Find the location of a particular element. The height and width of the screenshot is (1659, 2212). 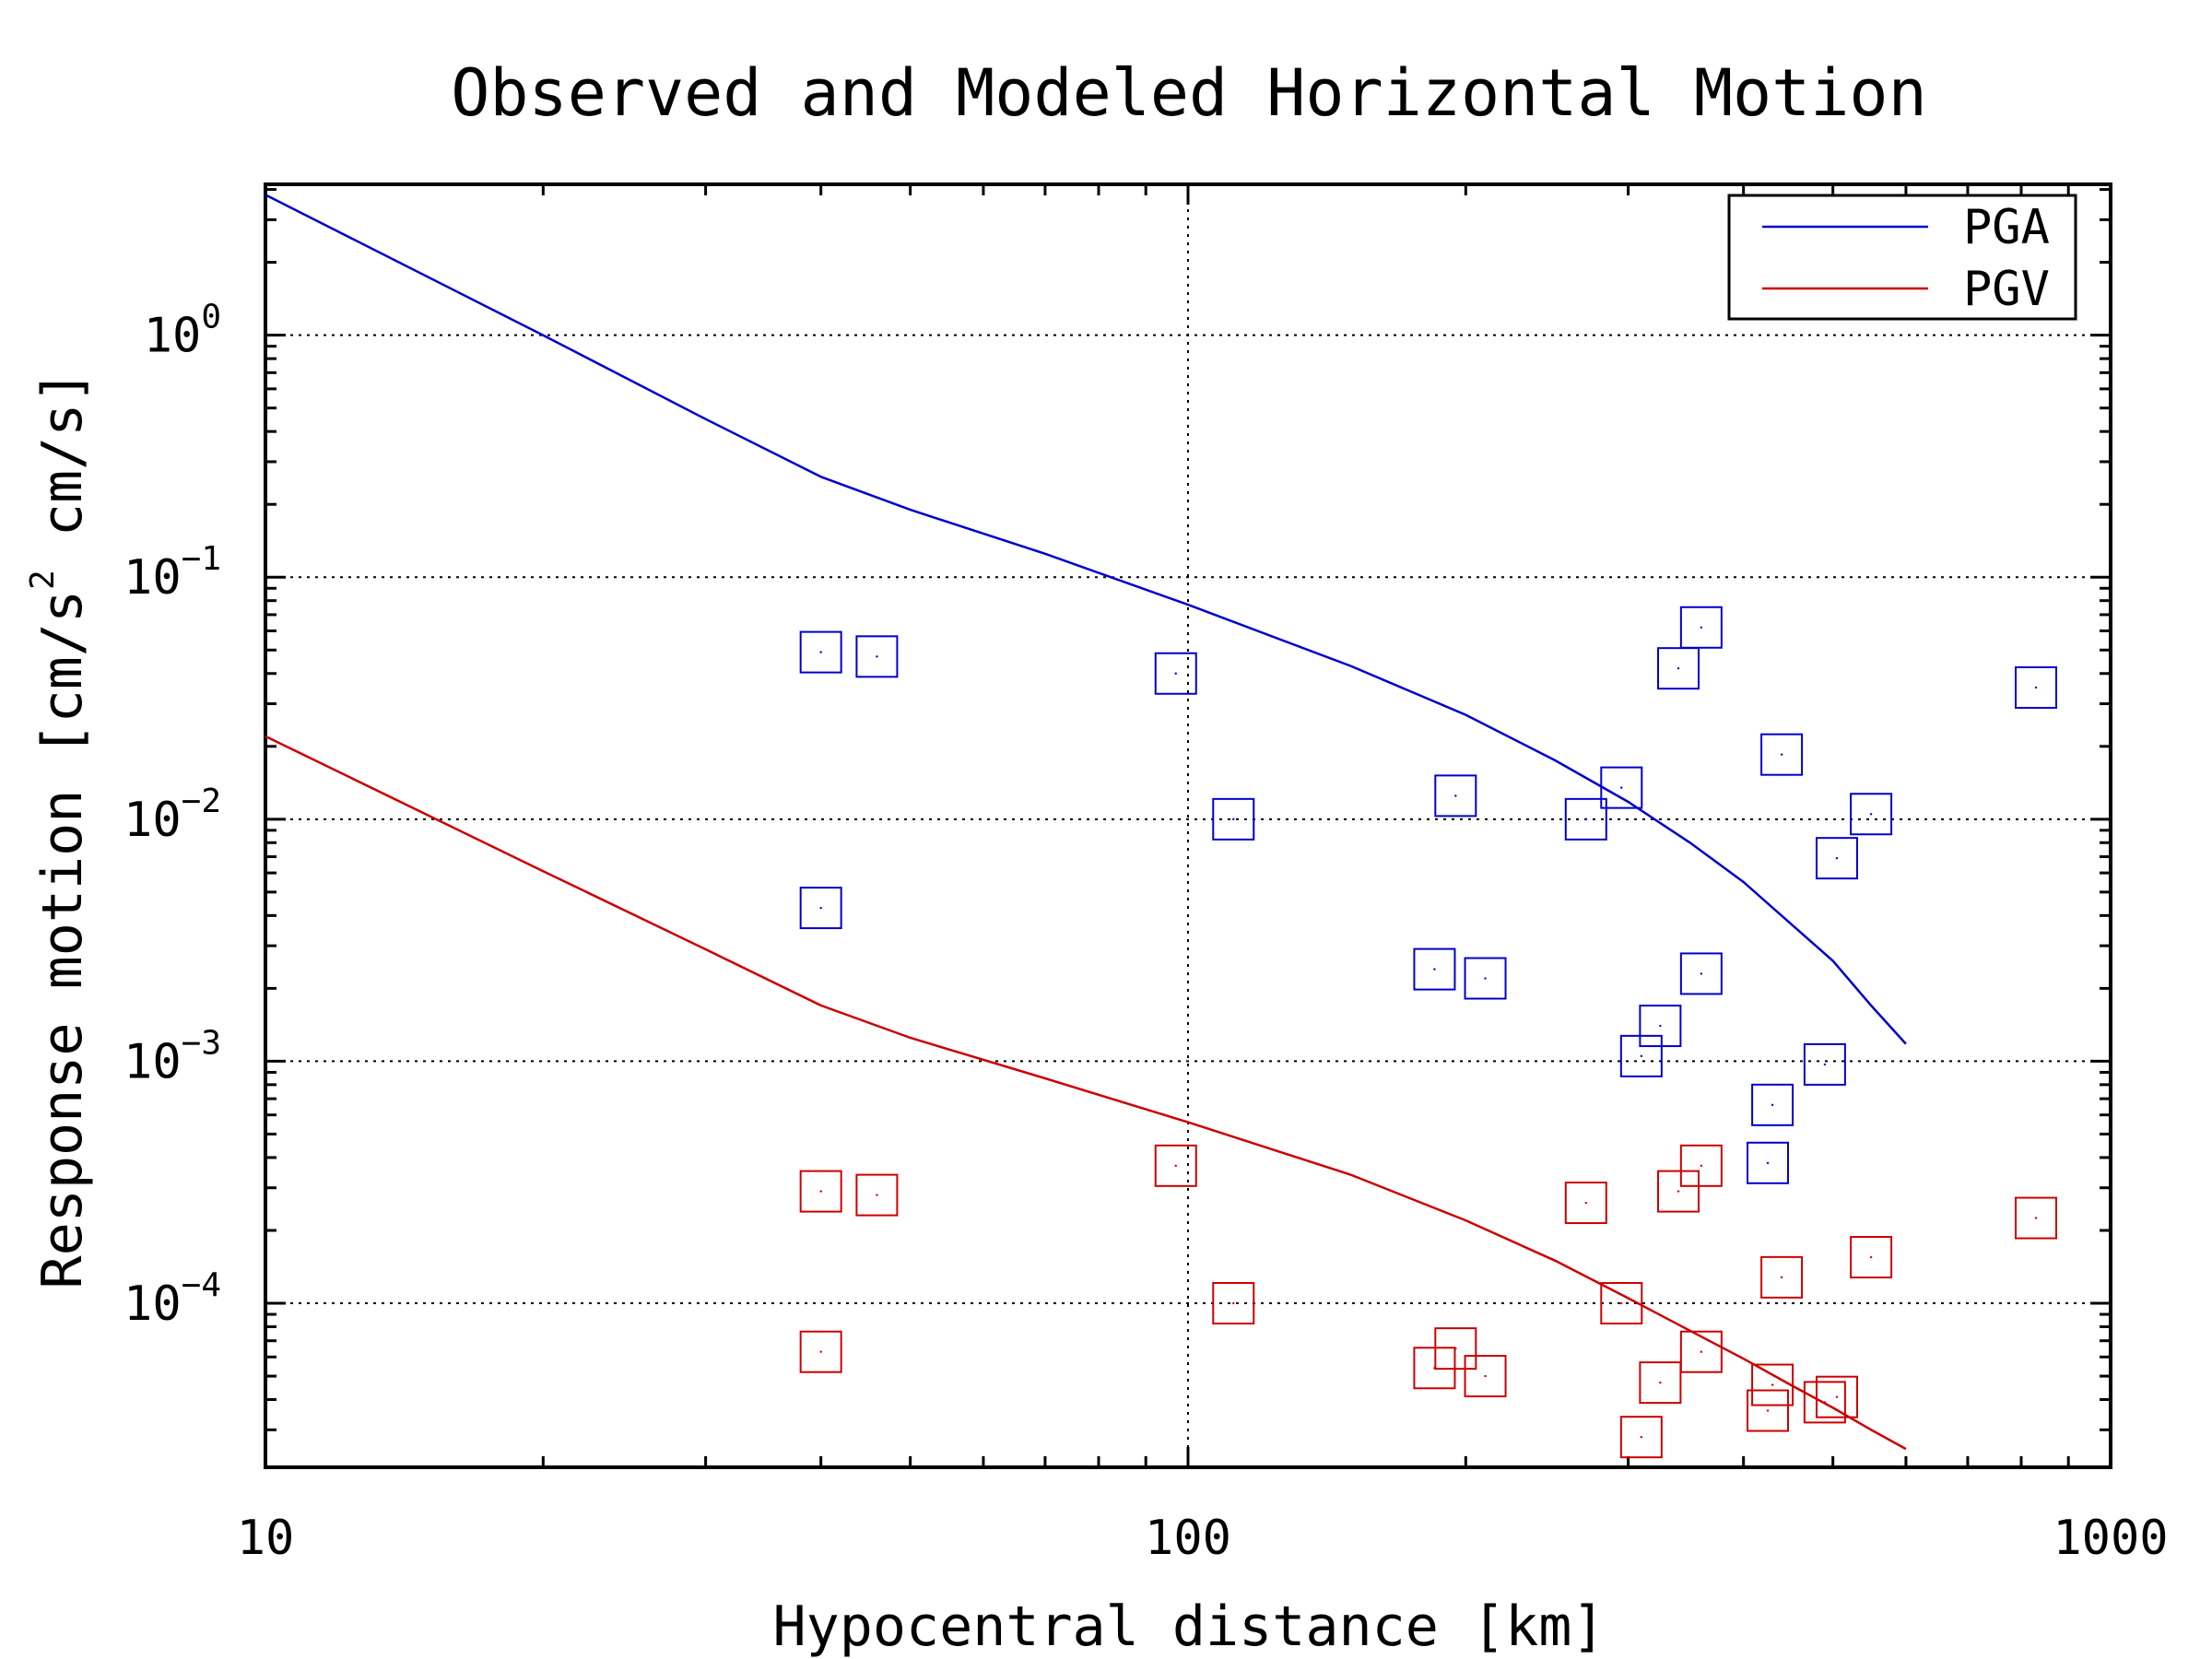

x-tick-label: 1000 is located at coordinates (2110, 1538).